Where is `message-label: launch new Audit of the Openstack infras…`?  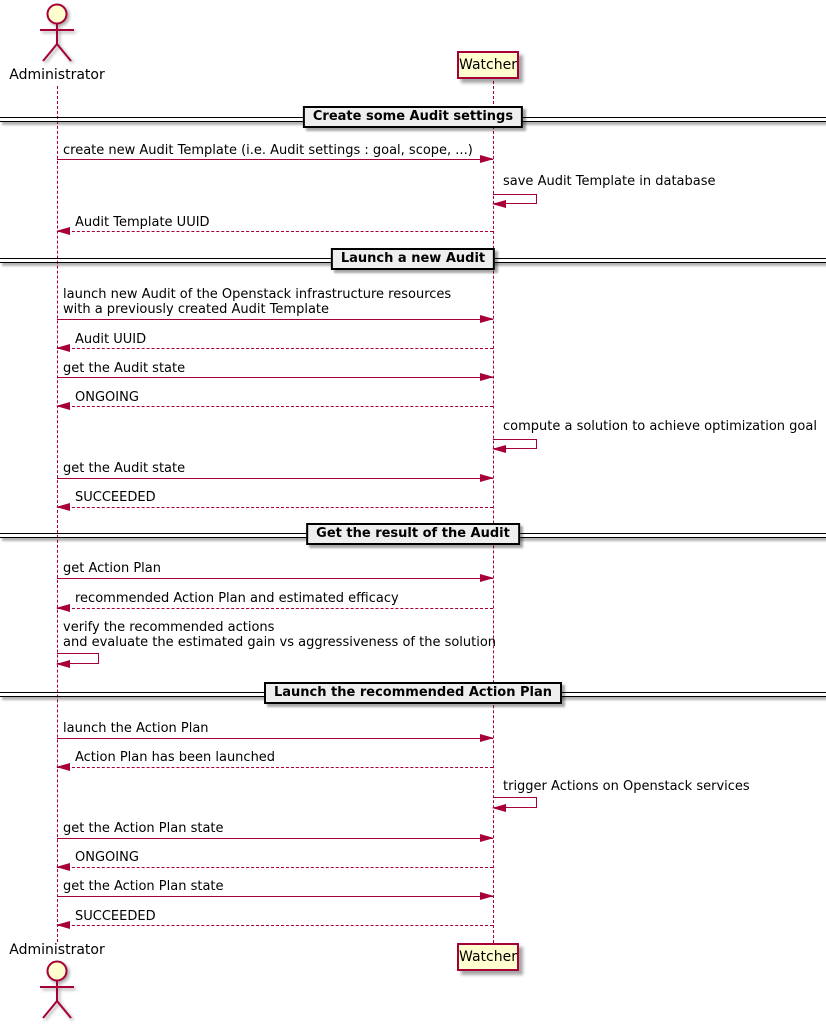
message-label: launch new Audit of the Openstack infras… is located at coordinates (257, 302).